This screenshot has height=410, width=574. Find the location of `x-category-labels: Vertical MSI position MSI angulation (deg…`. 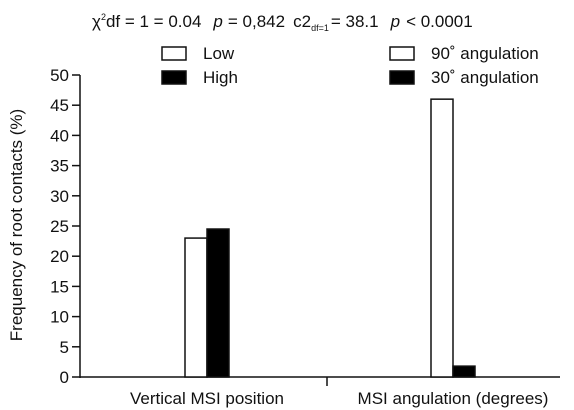

x-category-labels: Vertical MSI position MSI angulation (deg… is located at coordinates (339, 398).